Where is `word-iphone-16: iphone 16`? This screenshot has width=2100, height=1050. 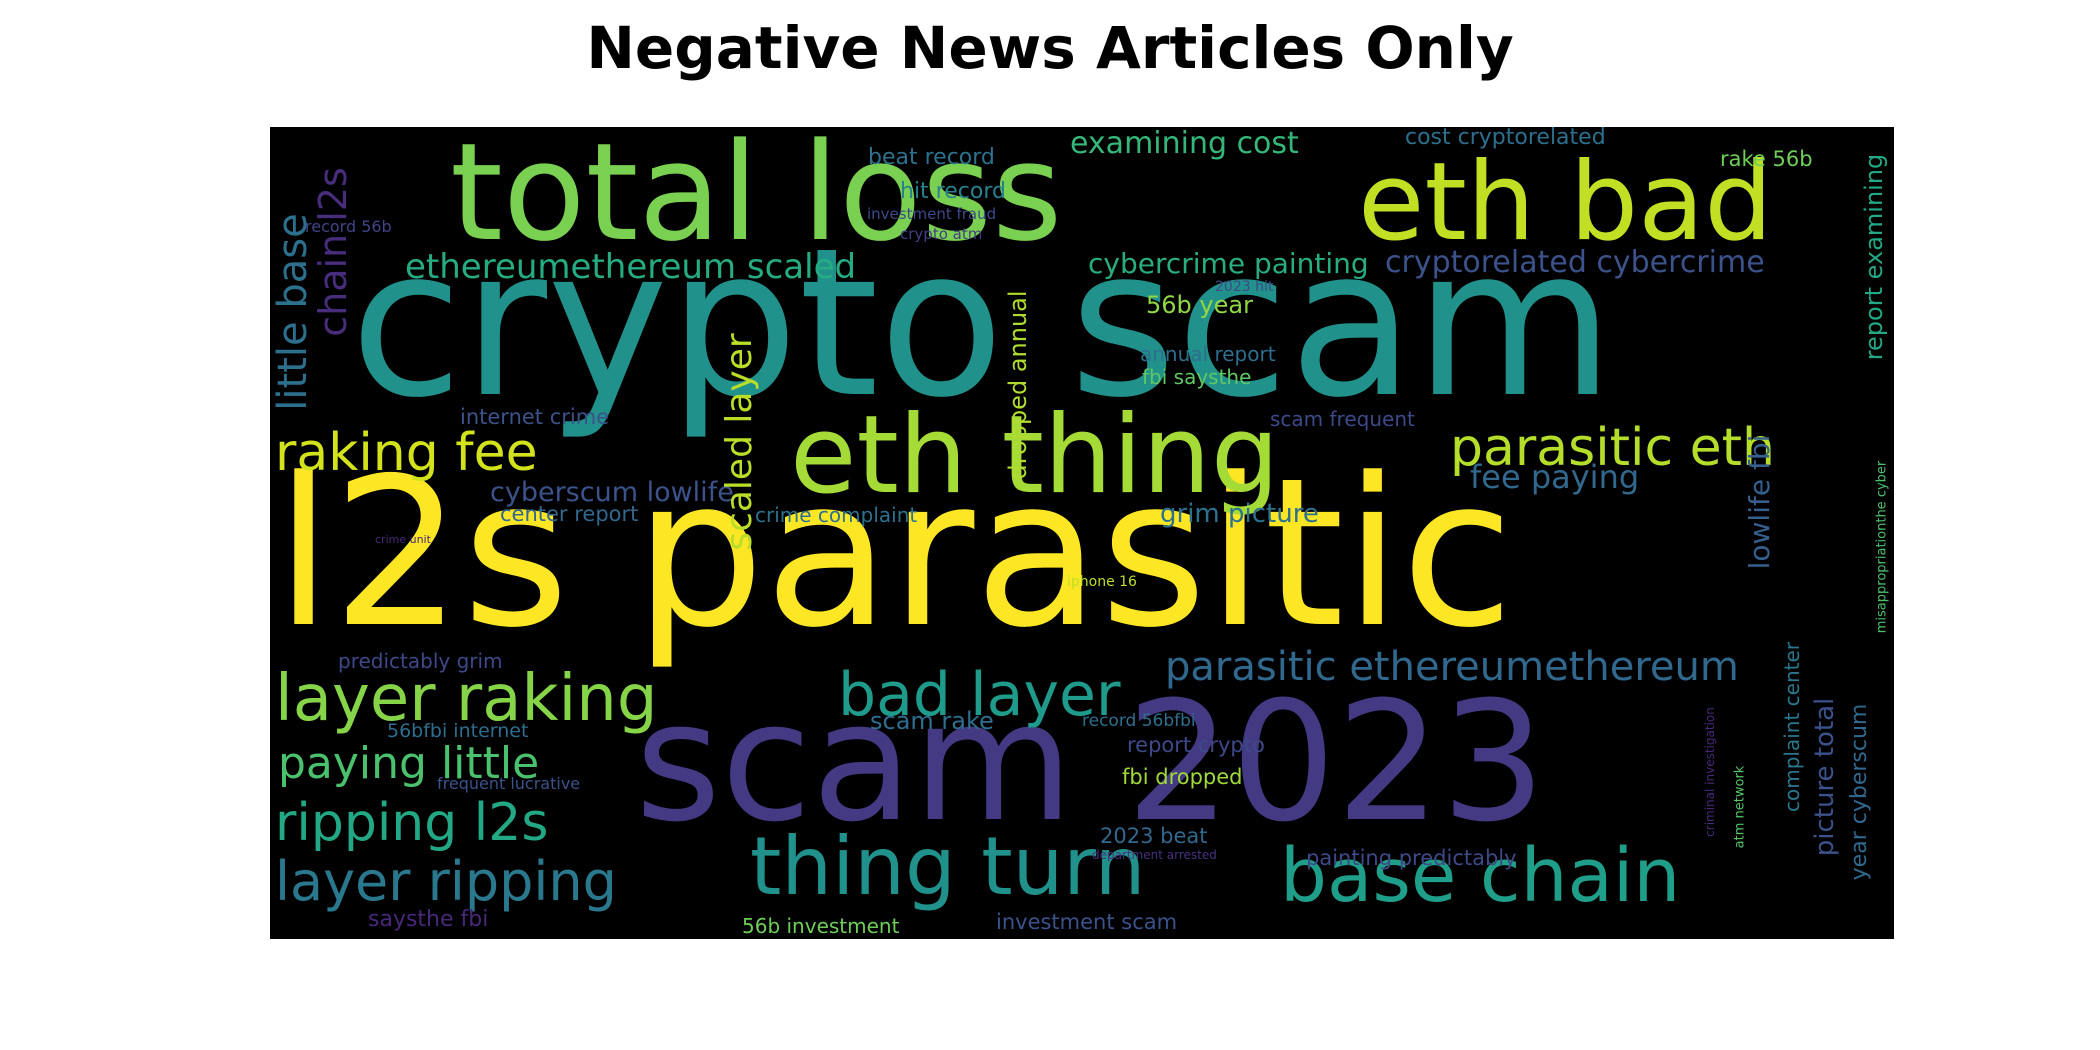
word-iphone-16: iphone 16 is located at coordinates (1102, 582).